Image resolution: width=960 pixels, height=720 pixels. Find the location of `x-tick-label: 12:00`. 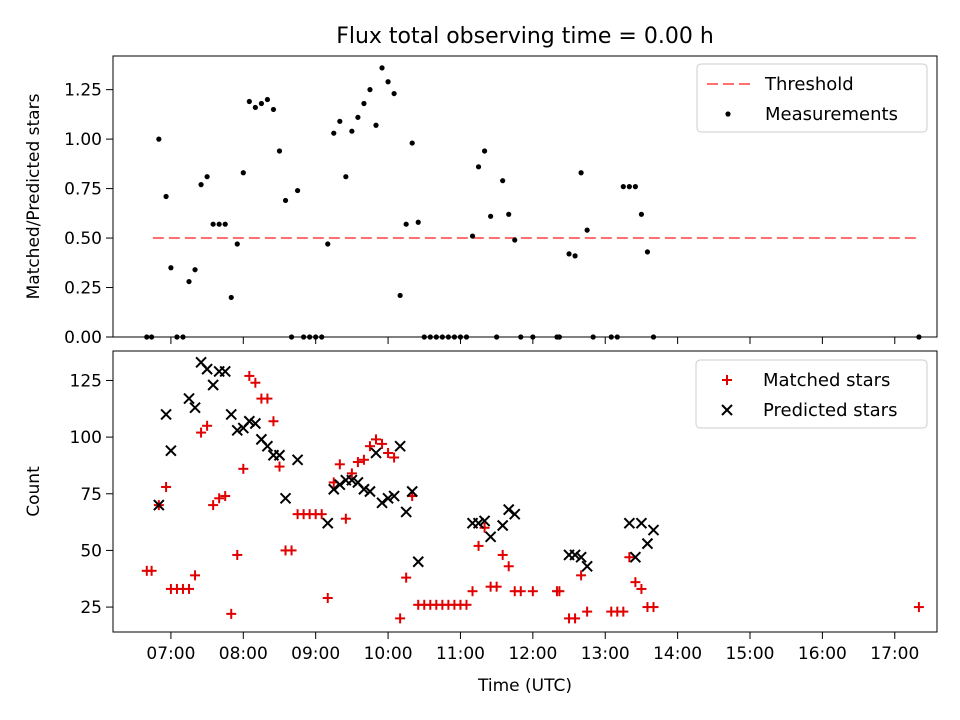

x-tick-label: 12:00 is located at coordinates (532, 654).